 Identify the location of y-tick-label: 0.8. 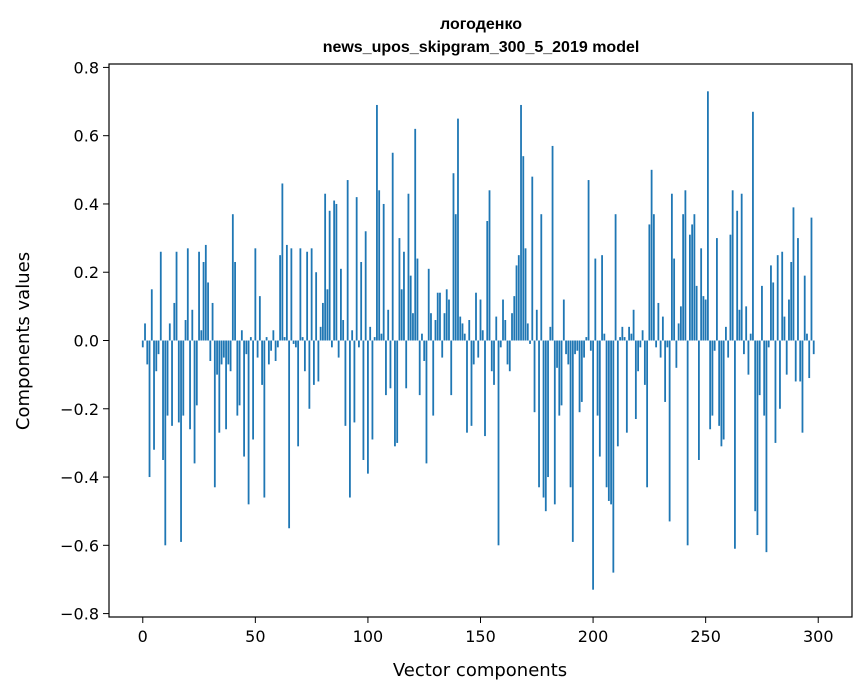
(86, 67).